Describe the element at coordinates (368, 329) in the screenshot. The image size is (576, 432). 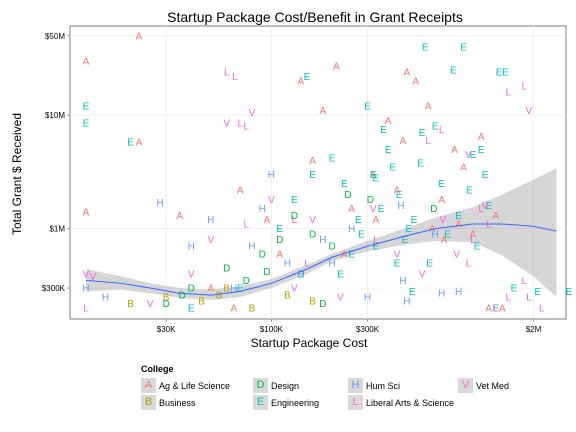
I see `x-tick-label: $300K` at that location.